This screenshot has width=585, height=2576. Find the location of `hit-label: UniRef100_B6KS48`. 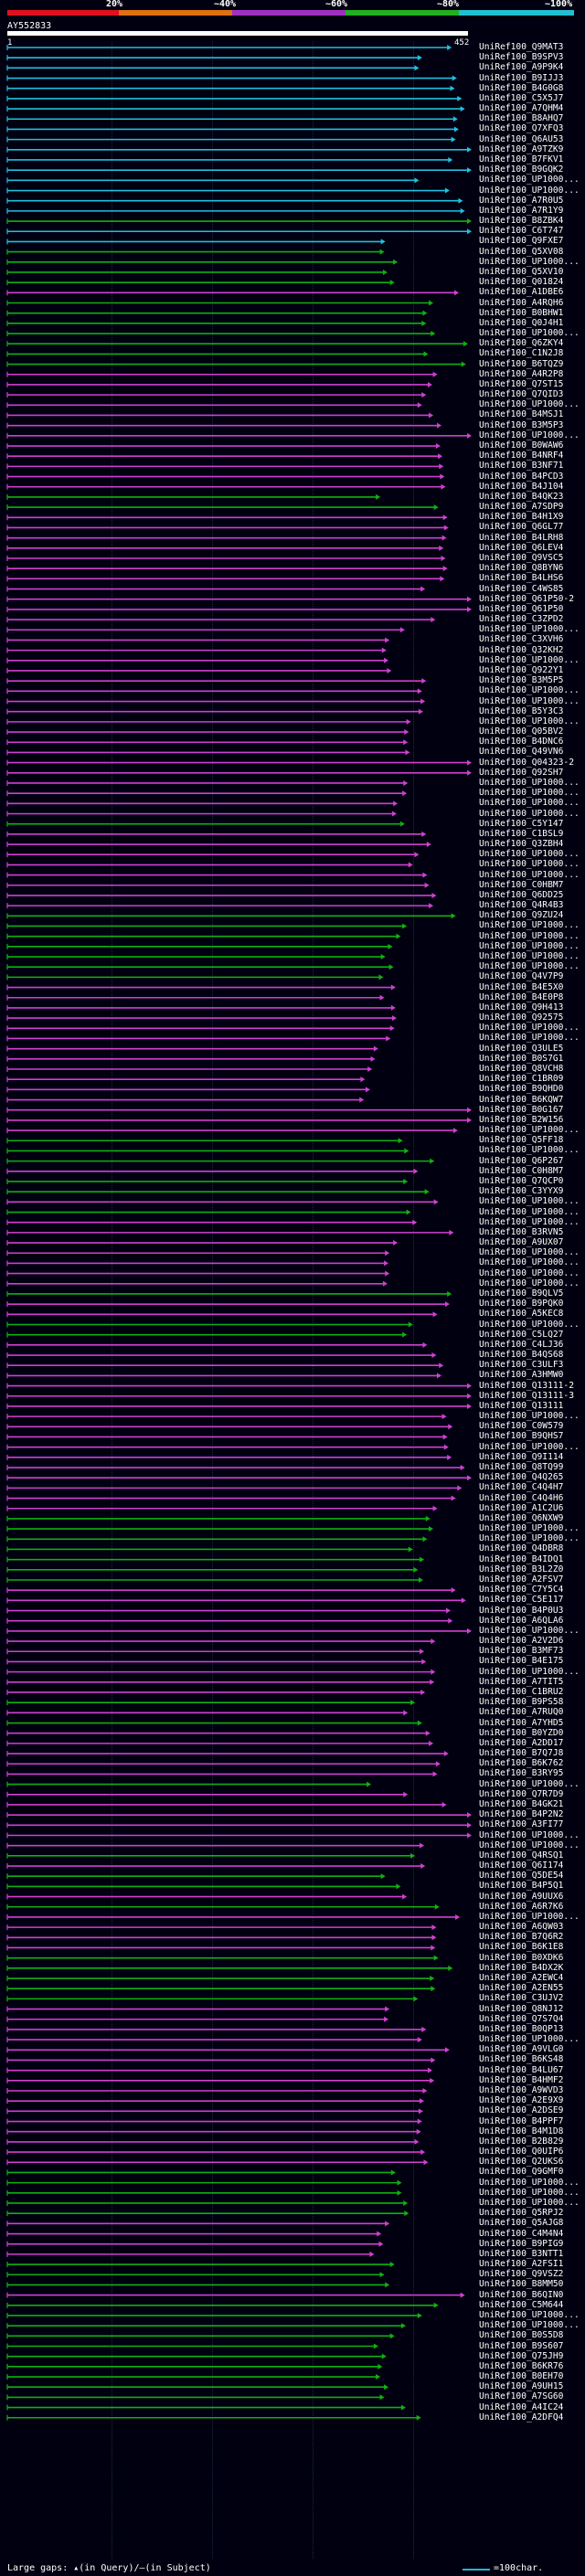

hit-label: UniRef100_B6KS48 is located at coordinates (521, 2059).